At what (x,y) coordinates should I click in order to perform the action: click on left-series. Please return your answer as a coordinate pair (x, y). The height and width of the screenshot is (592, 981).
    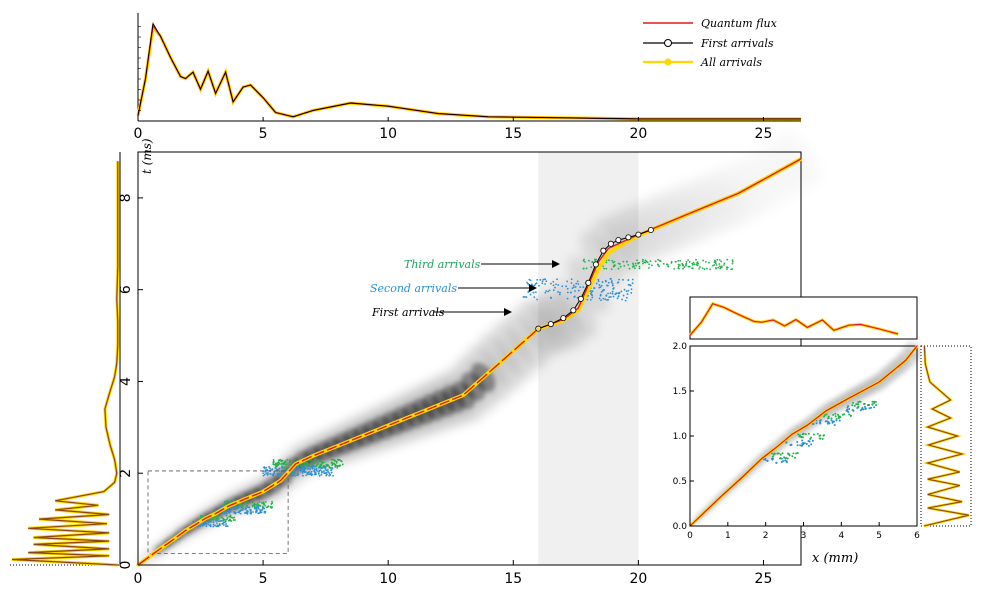
    Looking at the image, I should click on (65, 364).